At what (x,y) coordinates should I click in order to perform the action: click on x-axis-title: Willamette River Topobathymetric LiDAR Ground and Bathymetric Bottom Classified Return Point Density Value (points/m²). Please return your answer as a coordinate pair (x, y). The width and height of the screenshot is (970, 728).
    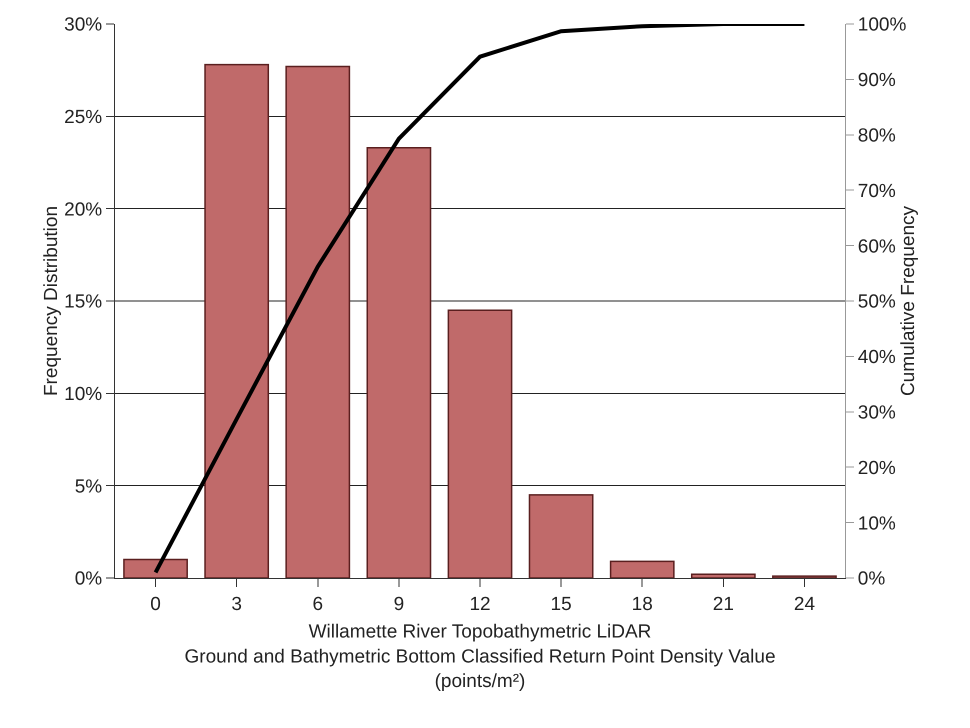
    Looking at the image, I should click on (480, 657).